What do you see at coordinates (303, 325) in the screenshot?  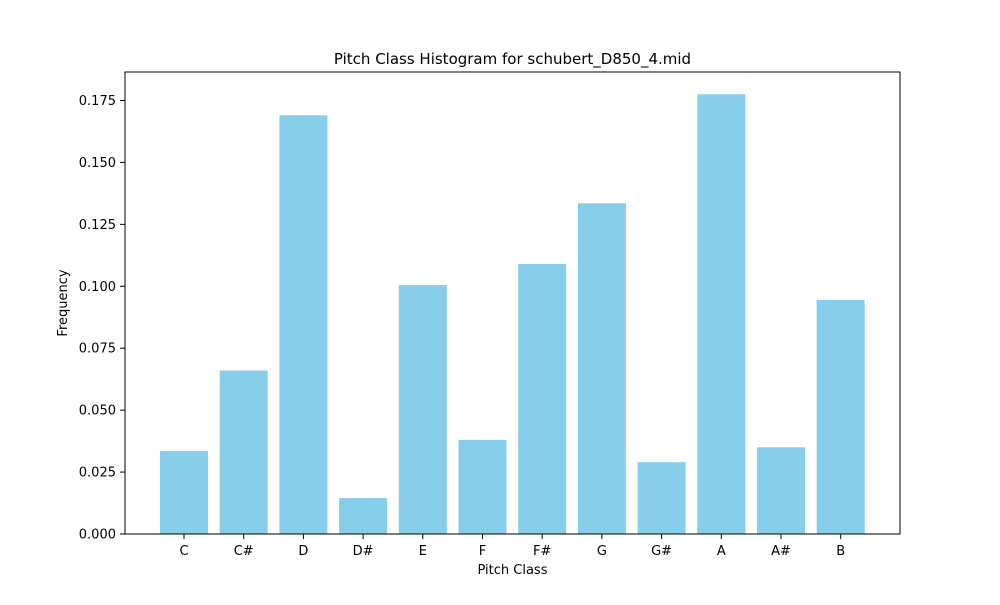 I see `bar-D` at bounding box center [303, 325].